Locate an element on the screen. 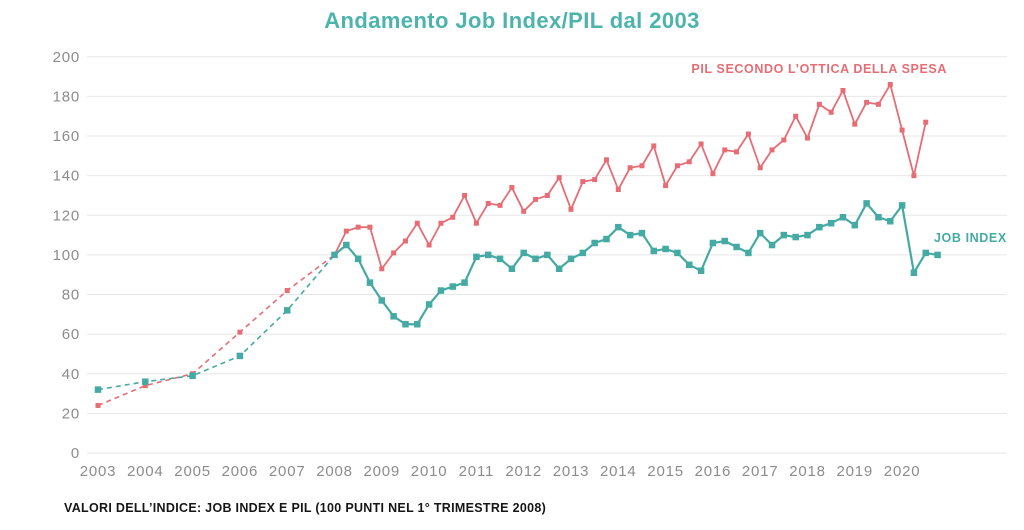  series-label-pil: PIL SECONDO L’OTTICA DELLA SPESA is located at coordinates (819, 69).